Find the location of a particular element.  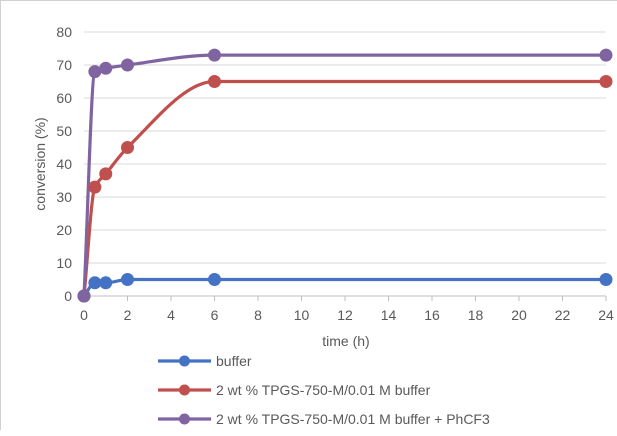

x-tick-label: 24 is located at coordinates (606, 315).